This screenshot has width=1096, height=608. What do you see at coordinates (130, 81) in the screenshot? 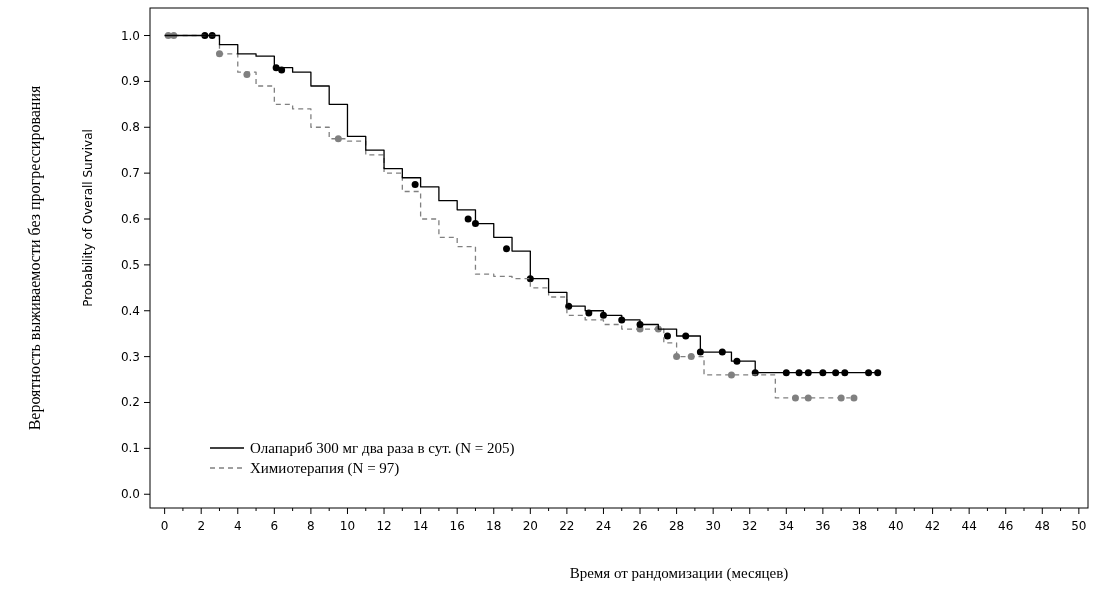
I see `y-tick-label: 0.9` at bounding box center [130, 81].